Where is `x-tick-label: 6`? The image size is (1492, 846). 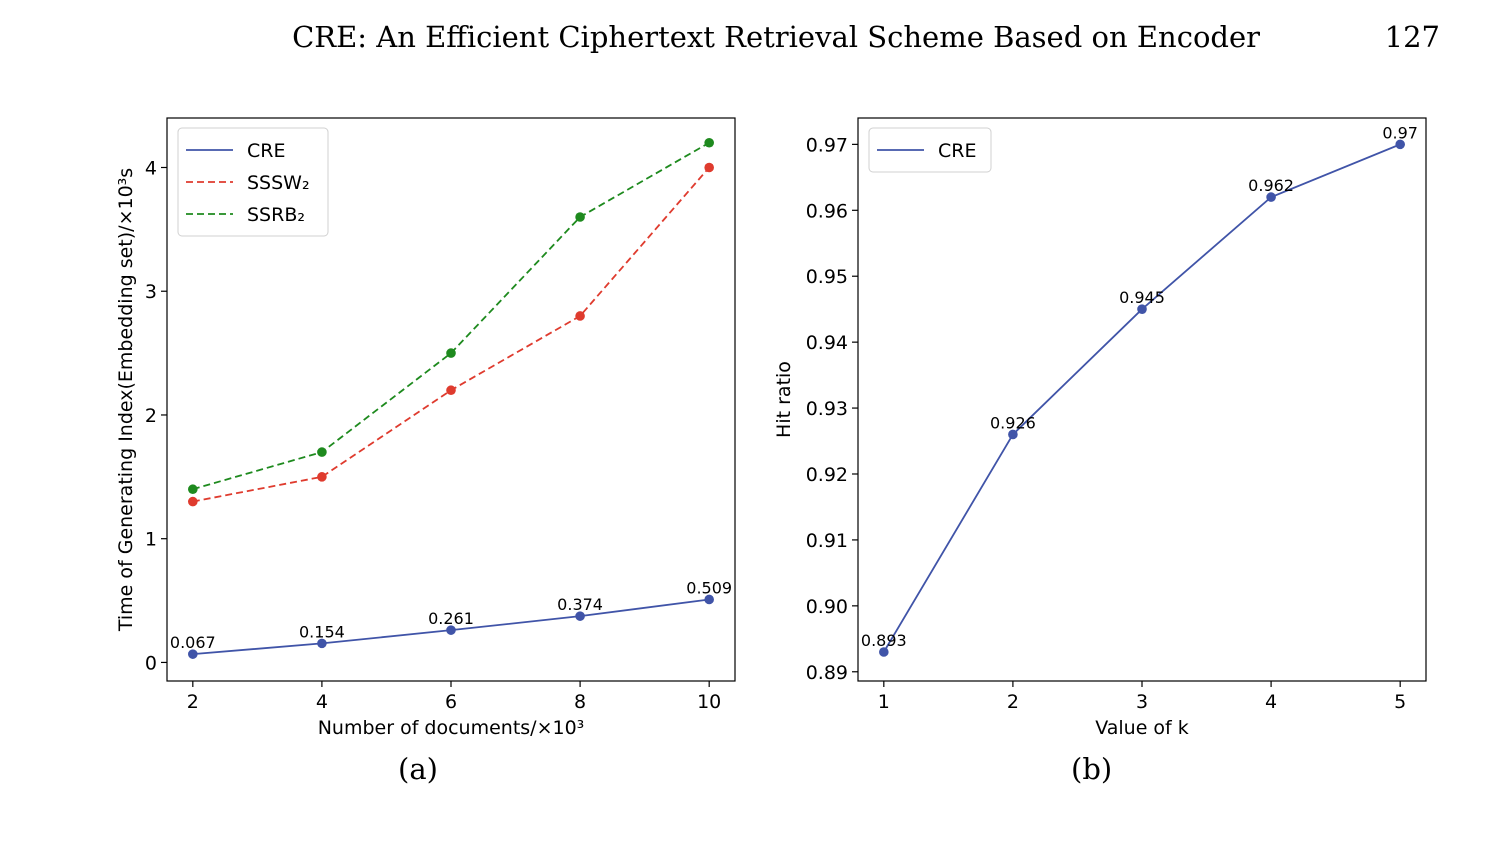 x-tick-label: 6 is located at coordinates (451, 702).